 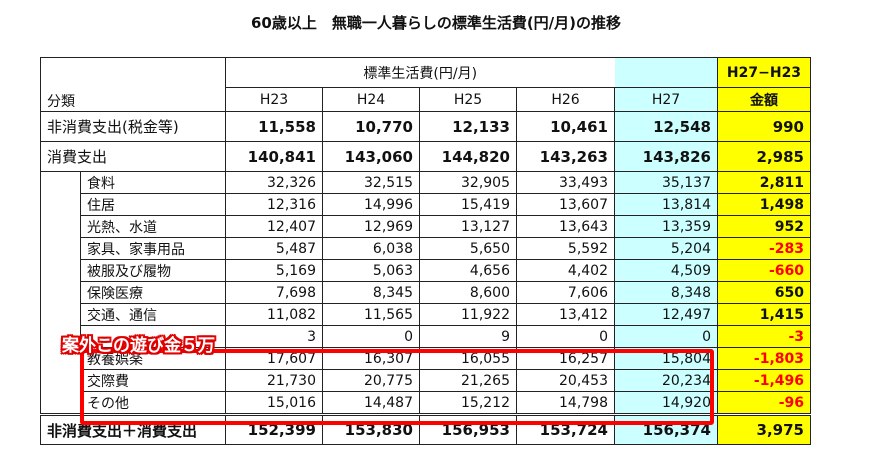 What do you see at coordinates (274, 126) in the screenshot?
I see `value-cell: 11,558` at bounding box center [274, 126].